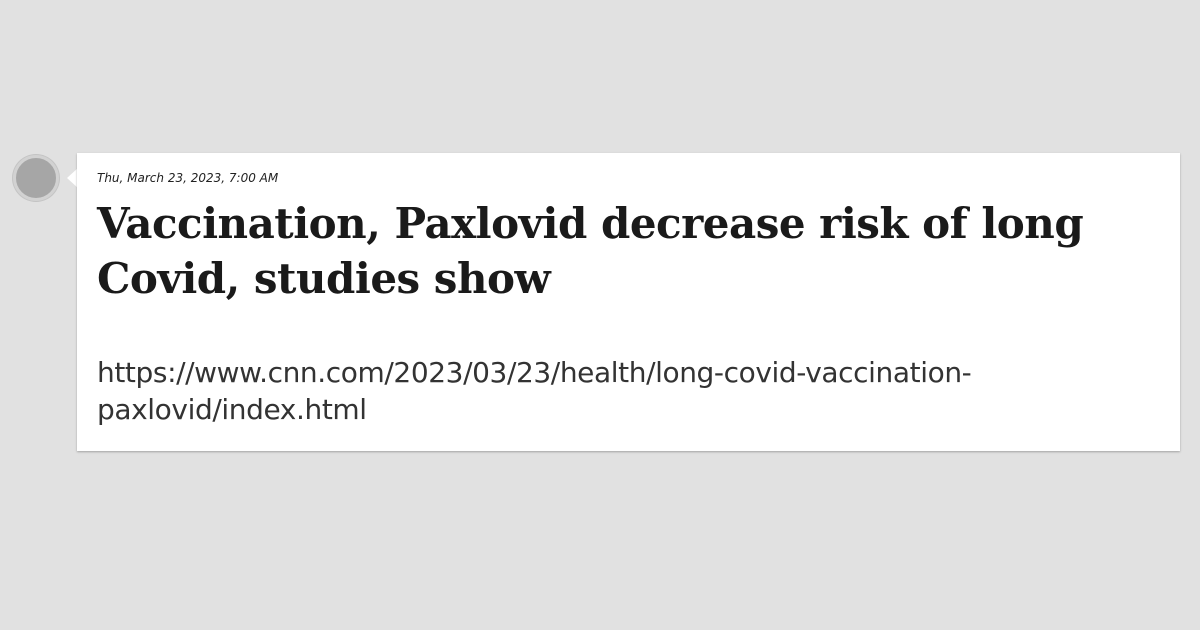  What do you see at coordinates (188, 178) in the screenshot?
I see `post-date: Thu, March 23, 2023, 7:00 AM` at bounding box center [188, 178].